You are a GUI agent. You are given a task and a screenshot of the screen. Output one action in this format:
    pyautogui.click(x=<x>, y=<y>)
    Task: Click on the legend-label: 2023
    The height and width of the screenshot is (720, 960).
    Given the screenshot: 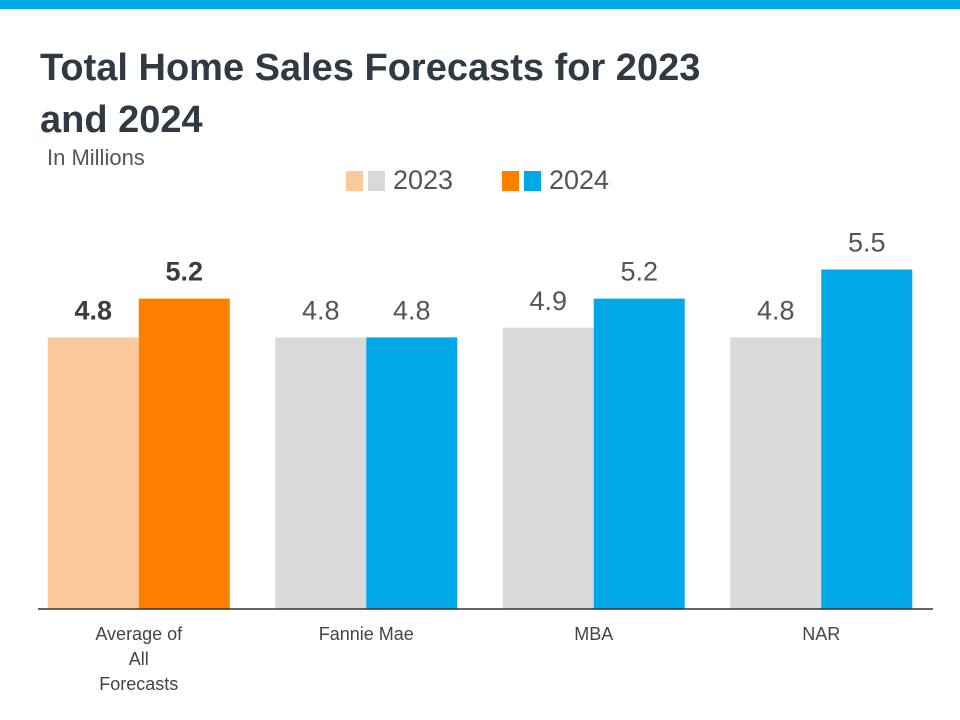 What is the action you would take?
    pyautogui.click(x=423, y=180)
    